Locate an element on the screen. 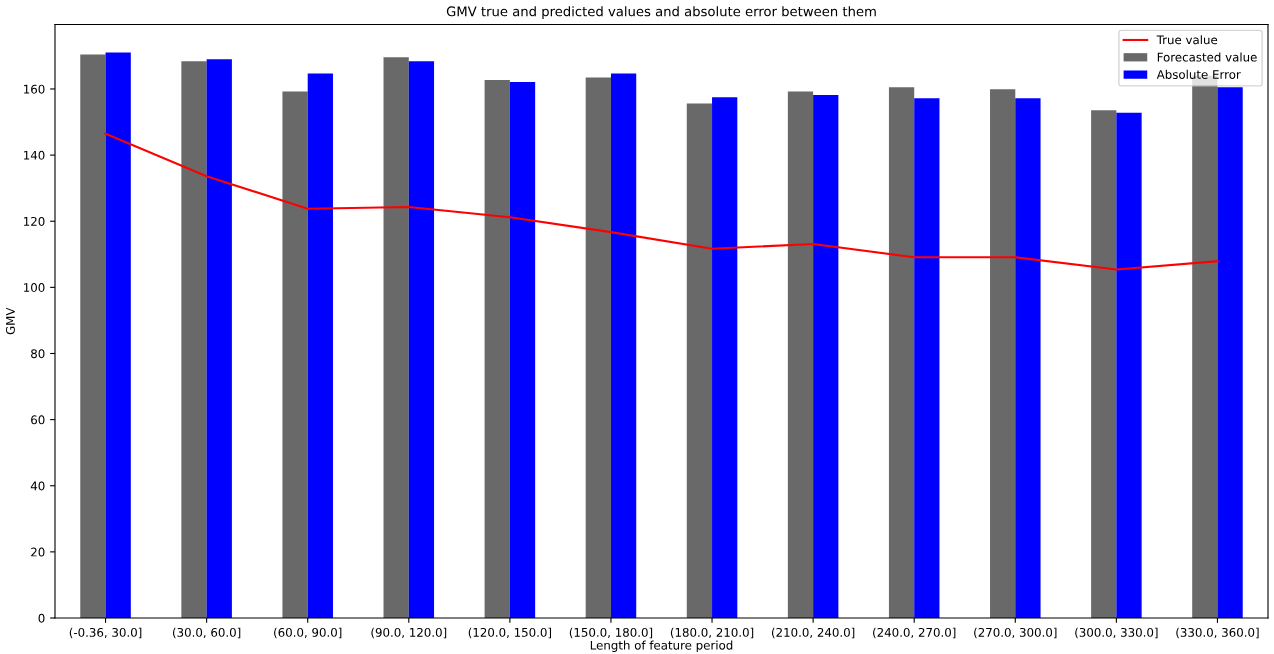 The image size is (1274, 654). y-tick-label: 20 is located at coordinates (38, 552).